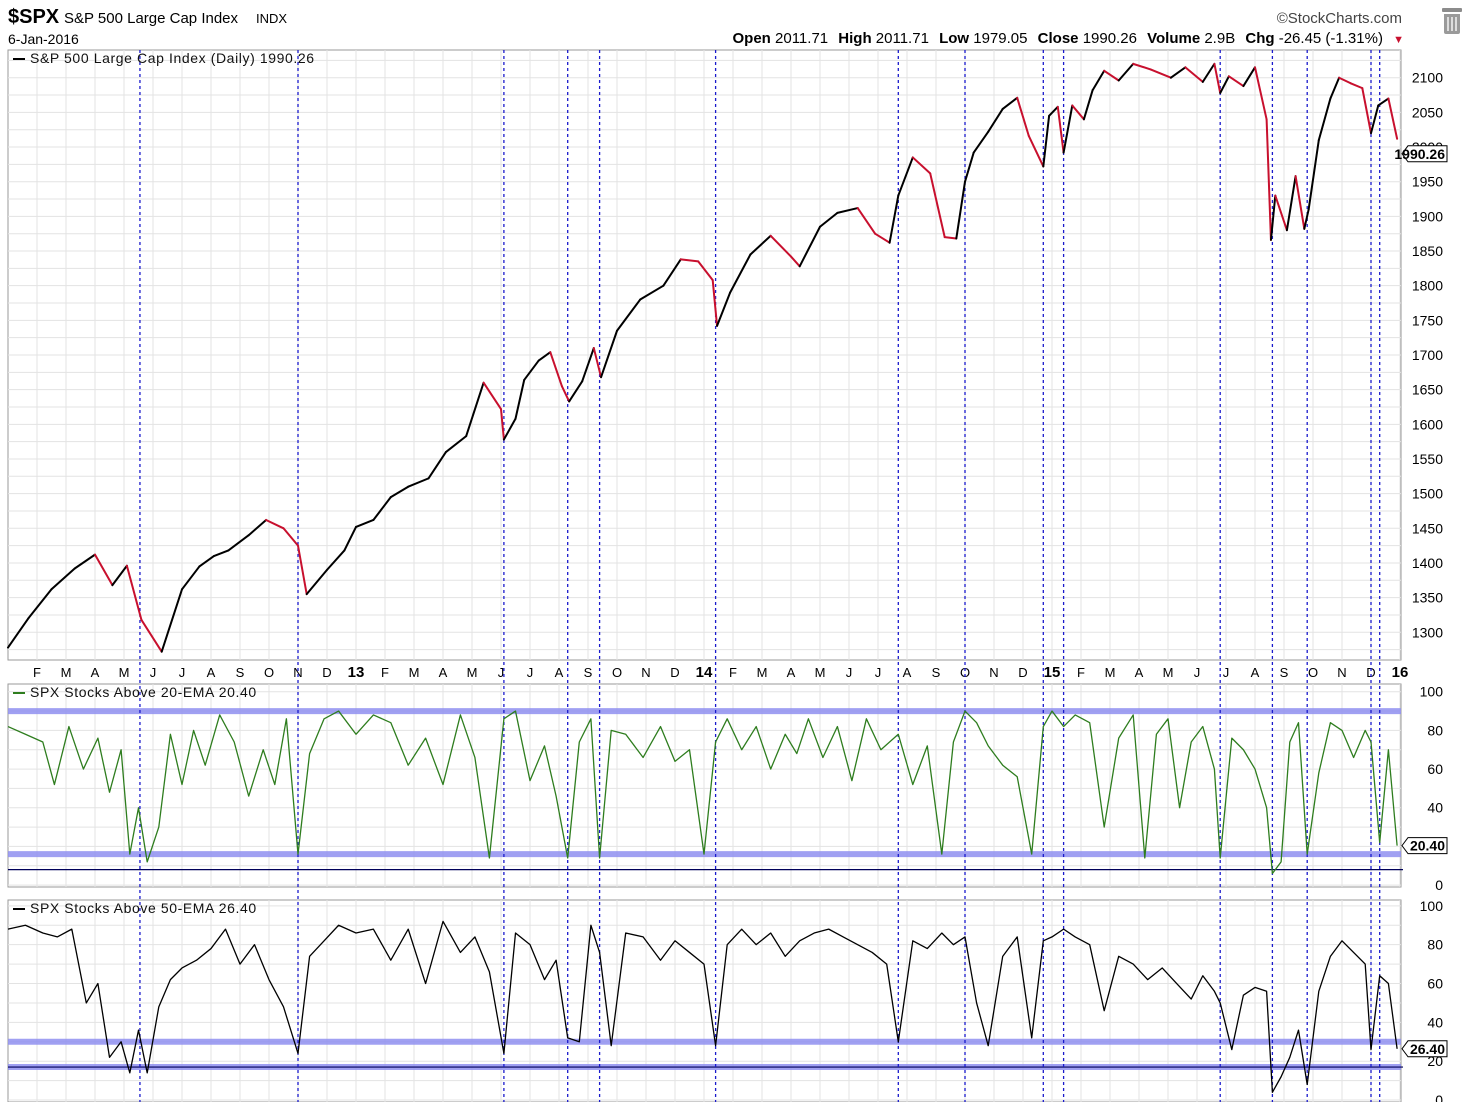  I want to click on chg-down-arrow-icon: ▼, so click(1398, 40).